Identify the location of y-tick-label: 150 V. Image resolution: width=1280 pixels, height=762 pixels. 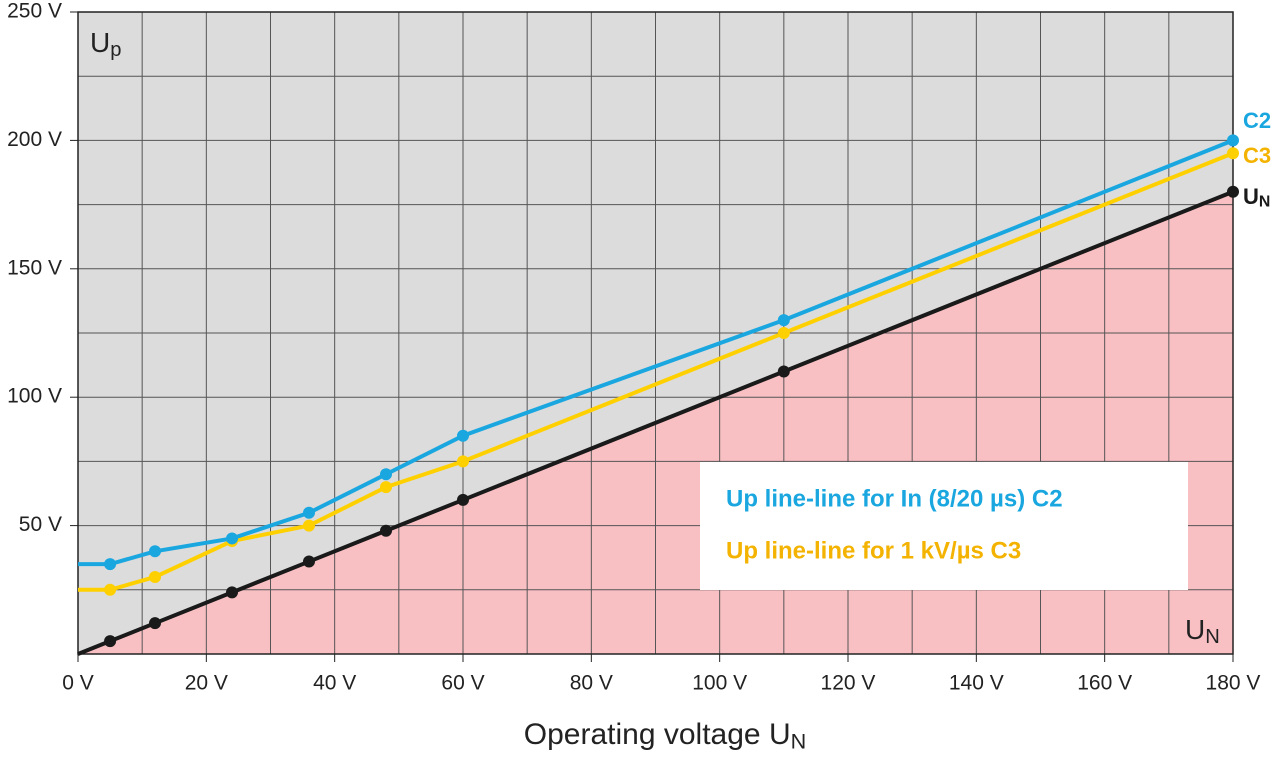
(34, 267).